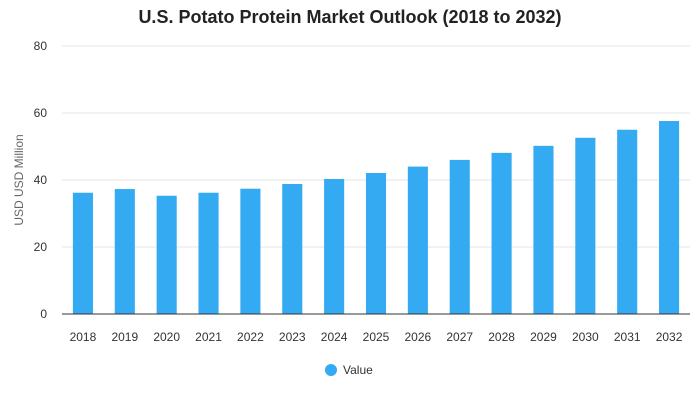 The width and height of the screenshot is (700, 400). Describe the element at coordinates (43, 314) in the screenshot. I see `y-tick-label: 0` at that location.